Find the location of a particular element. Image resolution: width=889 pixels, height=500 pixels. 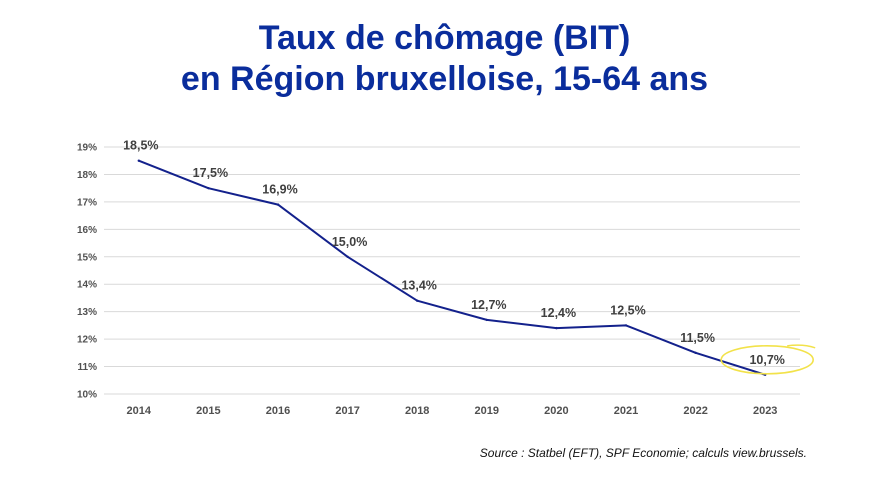

x-tick-label: 2023 is located at coordinates (765, 411).